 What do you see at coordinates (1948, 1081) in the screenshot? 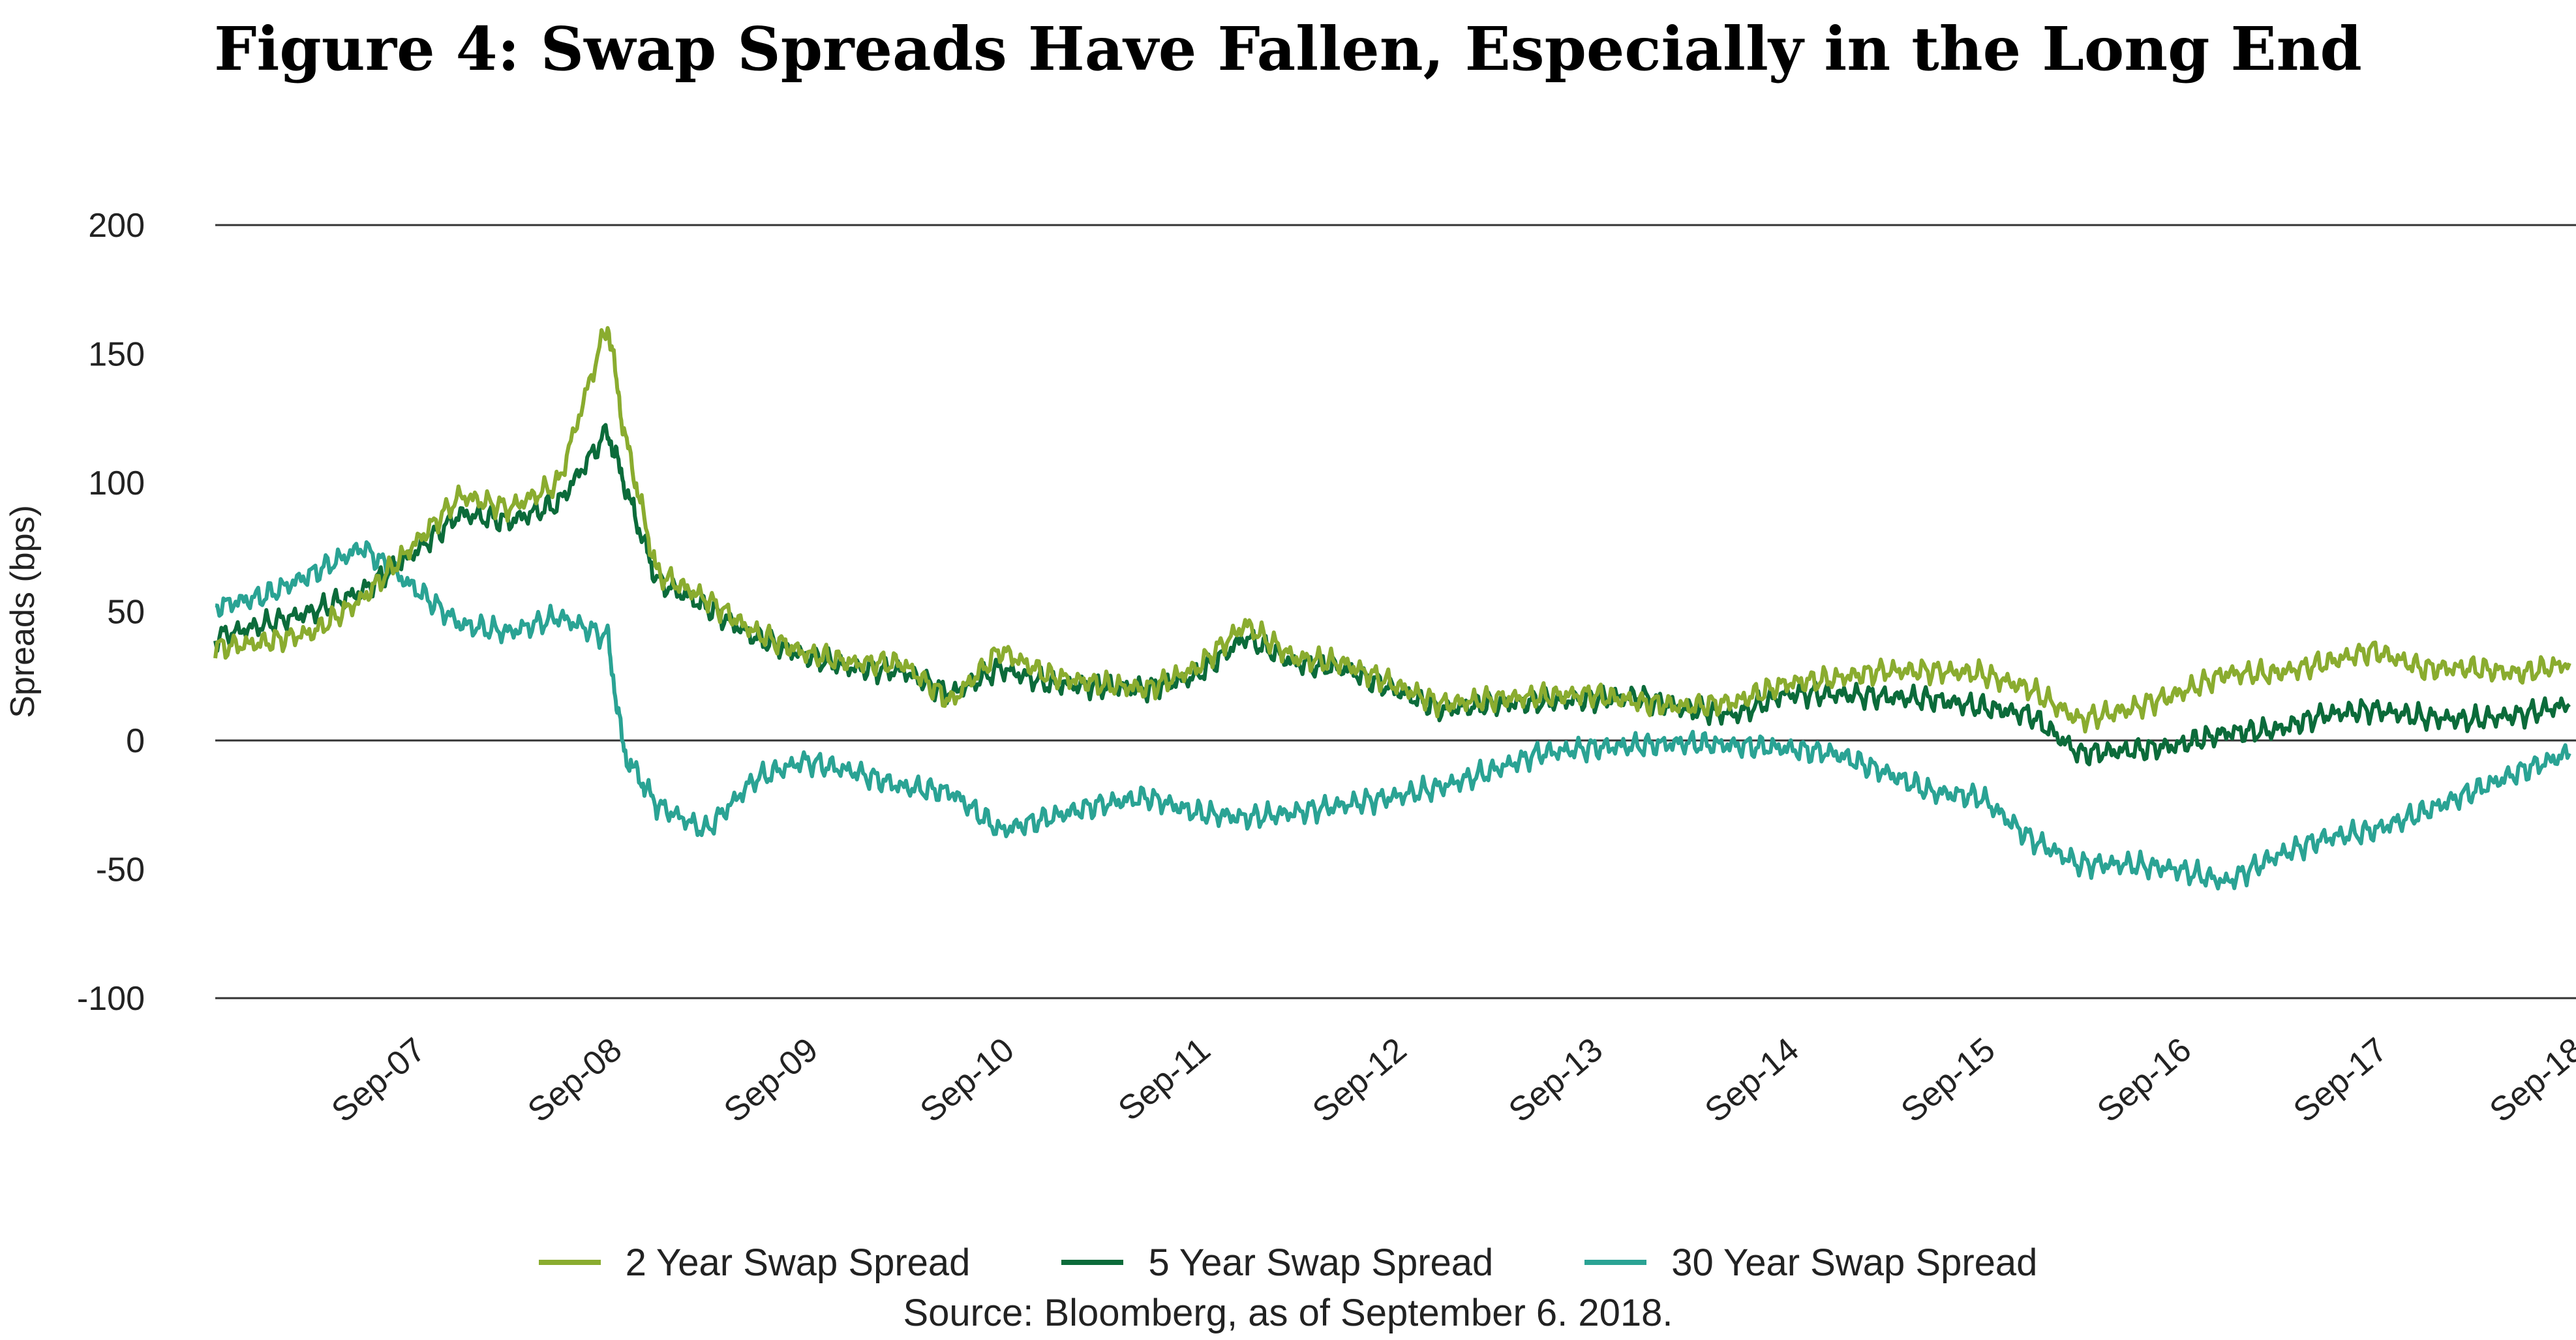
I see `x-tick-label: Sep-15` at bounding box center [1948, 1081].